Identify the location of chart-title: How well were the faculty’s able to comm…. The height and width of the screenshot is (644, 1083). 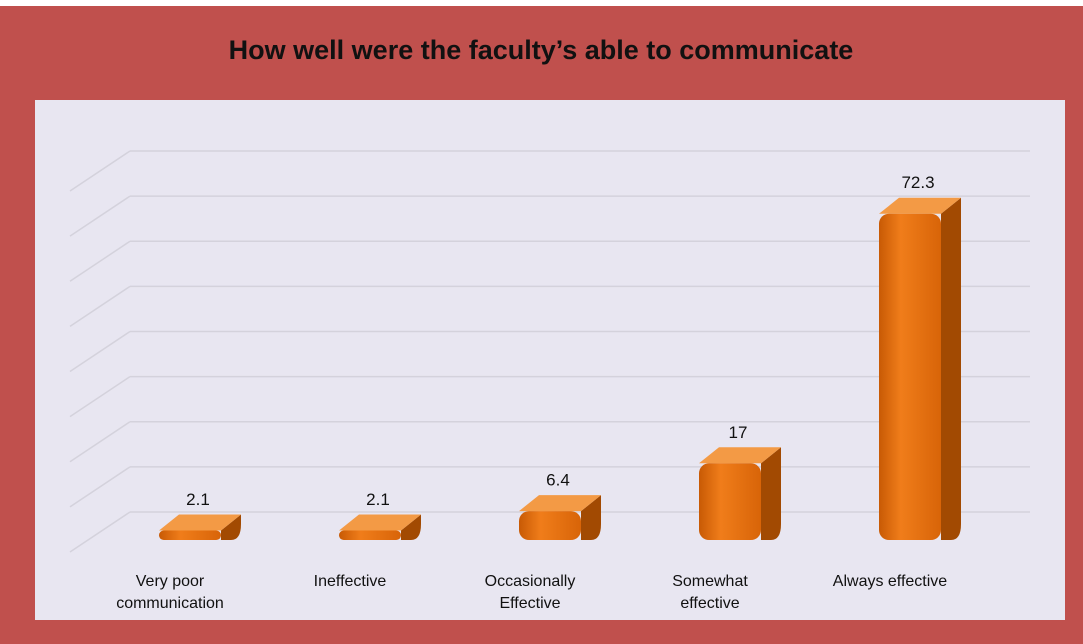
(541, 50).